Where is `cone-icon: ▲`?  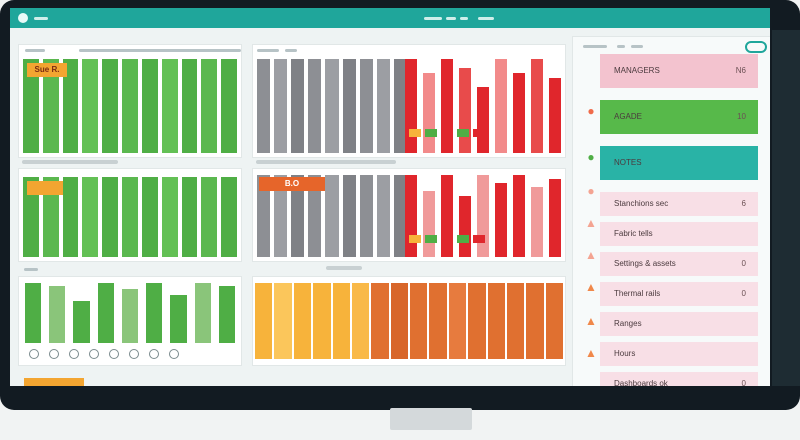
cone-icon: ▲ is located at coordinates (591, 321).